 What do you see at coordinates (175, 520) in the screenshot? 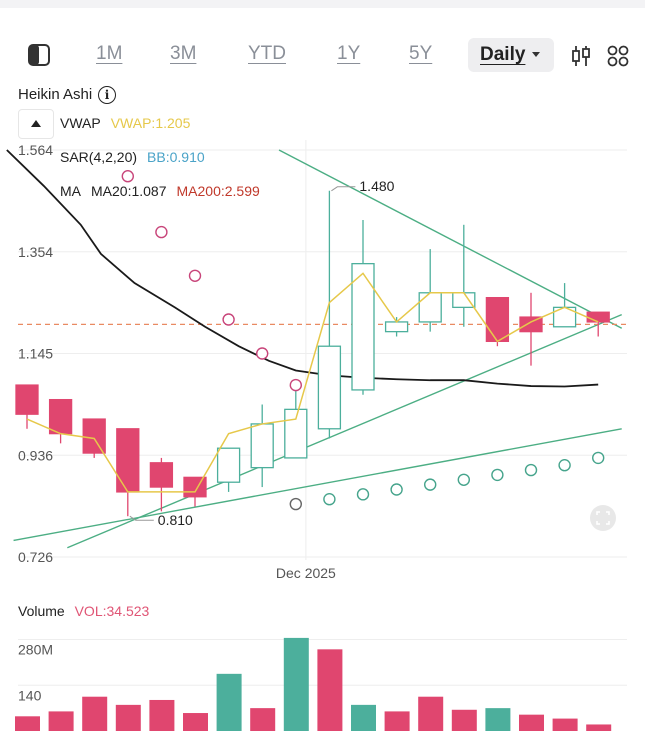
I see `low-label: 0.810` at bounding box center [175, 520].